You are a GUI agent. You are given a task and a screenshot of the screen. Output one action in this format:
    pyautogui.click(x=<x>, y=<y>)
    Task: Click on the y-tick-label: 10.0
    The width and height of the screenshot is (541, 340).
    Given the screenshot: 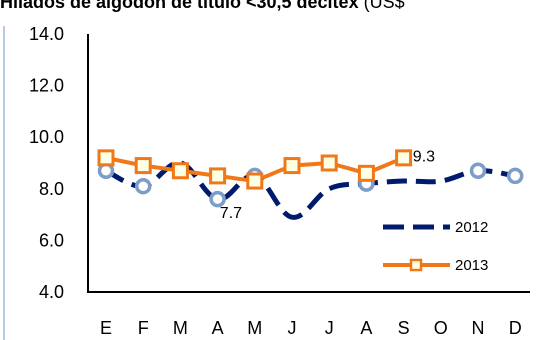 What is the action you would take?
    pyautogui.click(x=46, y=137)
    